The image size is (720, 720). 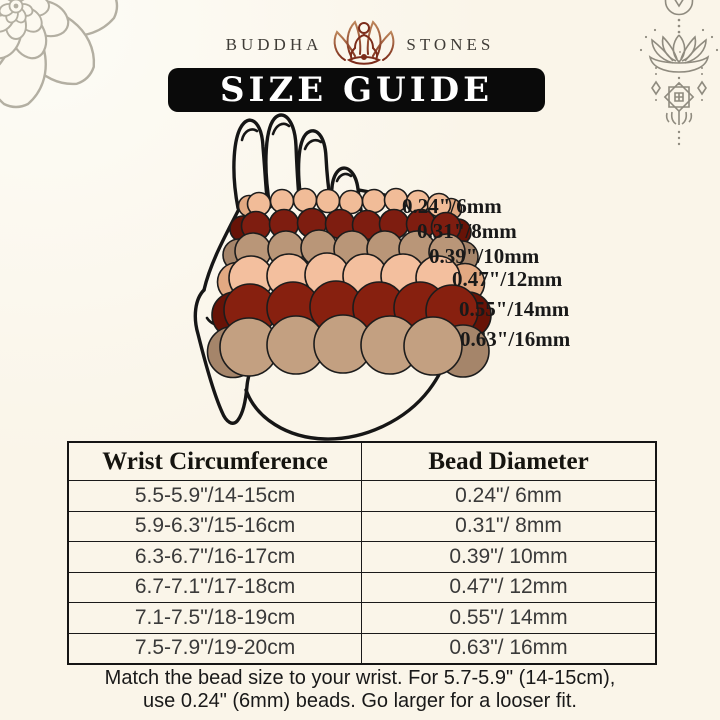 What do you see at coordinates (484, 256) in the screenshot?
I see `bead-size-label-10mm: 0.39"/10mm` at bounding box center [484, 256].